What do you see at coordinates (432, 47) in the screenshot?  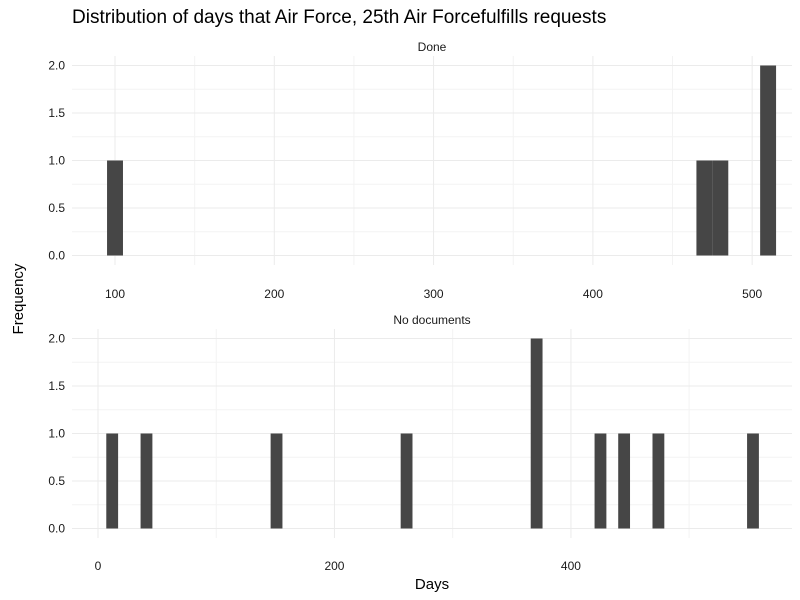 I see `facet-strip-label: Done` at bounding box center [432, 47].